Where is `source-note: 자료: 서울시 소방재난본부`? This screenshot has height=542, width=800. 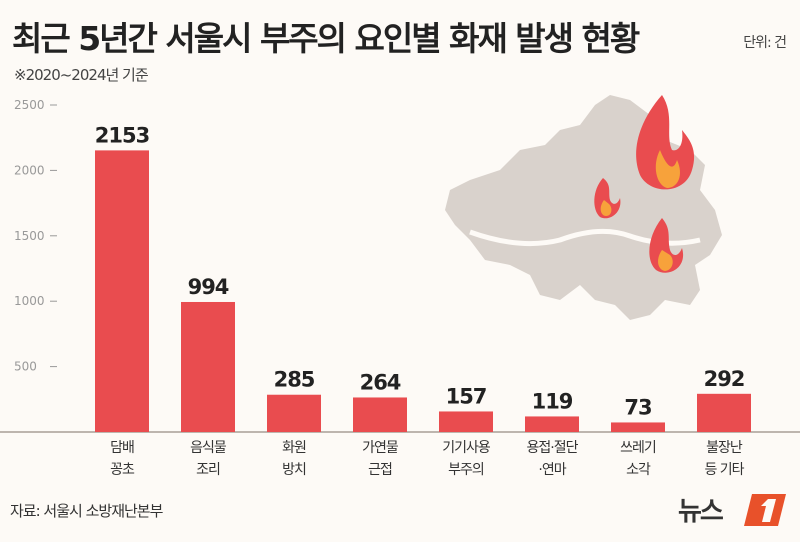
source-note: 자료: 서울시 소방재난본부 is located at coordinates (86, 511).